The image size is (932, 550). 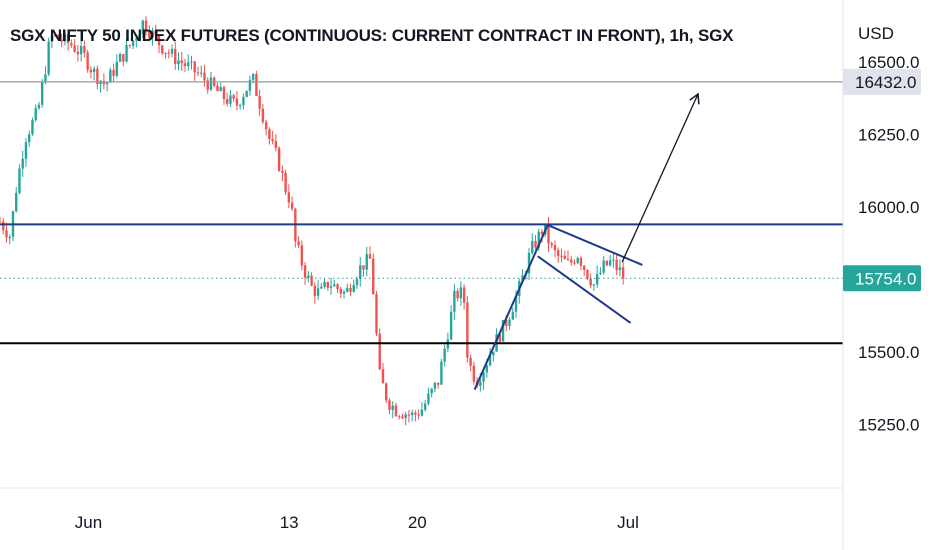 What do you see at coordinates (417, 522) in the screenshot?
I see `x-tick-label: 20` at bounding box center [417, 522].